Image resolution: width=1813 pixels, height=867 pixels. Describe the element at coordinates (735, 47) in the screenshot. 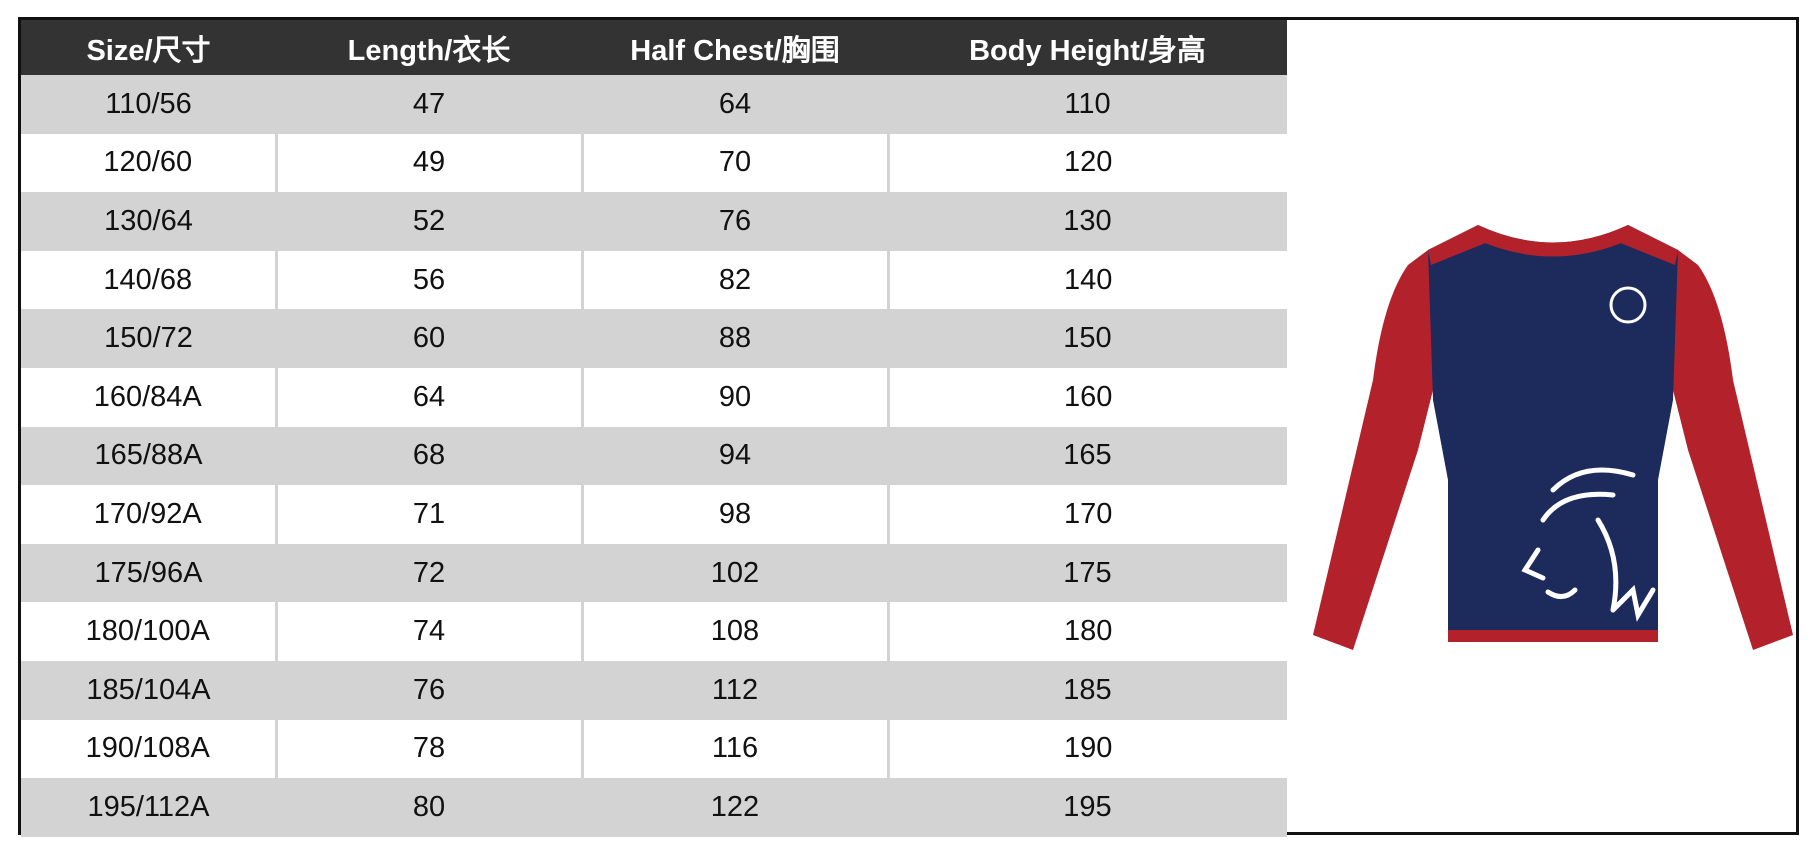

I see `column-header: Half Chest/胸围` at that location.